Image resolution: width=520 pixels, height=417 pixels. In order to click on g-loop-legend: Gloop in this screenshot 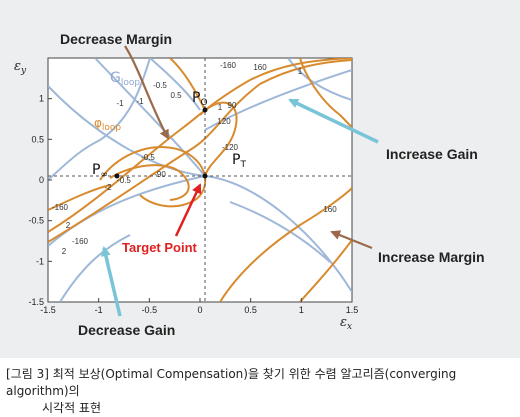, I will do `click(125, 79)`.